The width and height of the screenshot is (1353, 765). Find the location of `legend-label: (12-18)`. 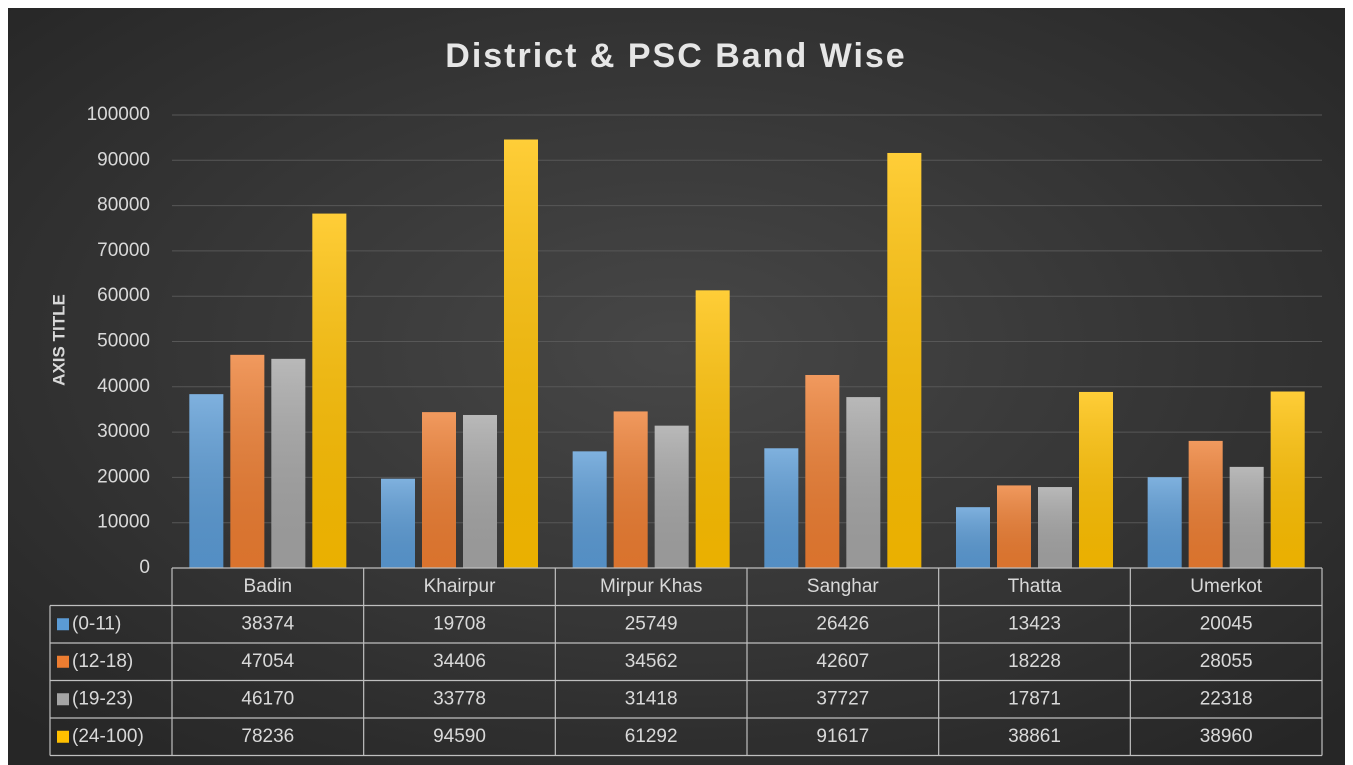

legend-label: (12-18) is located at coordinates (102, 661).